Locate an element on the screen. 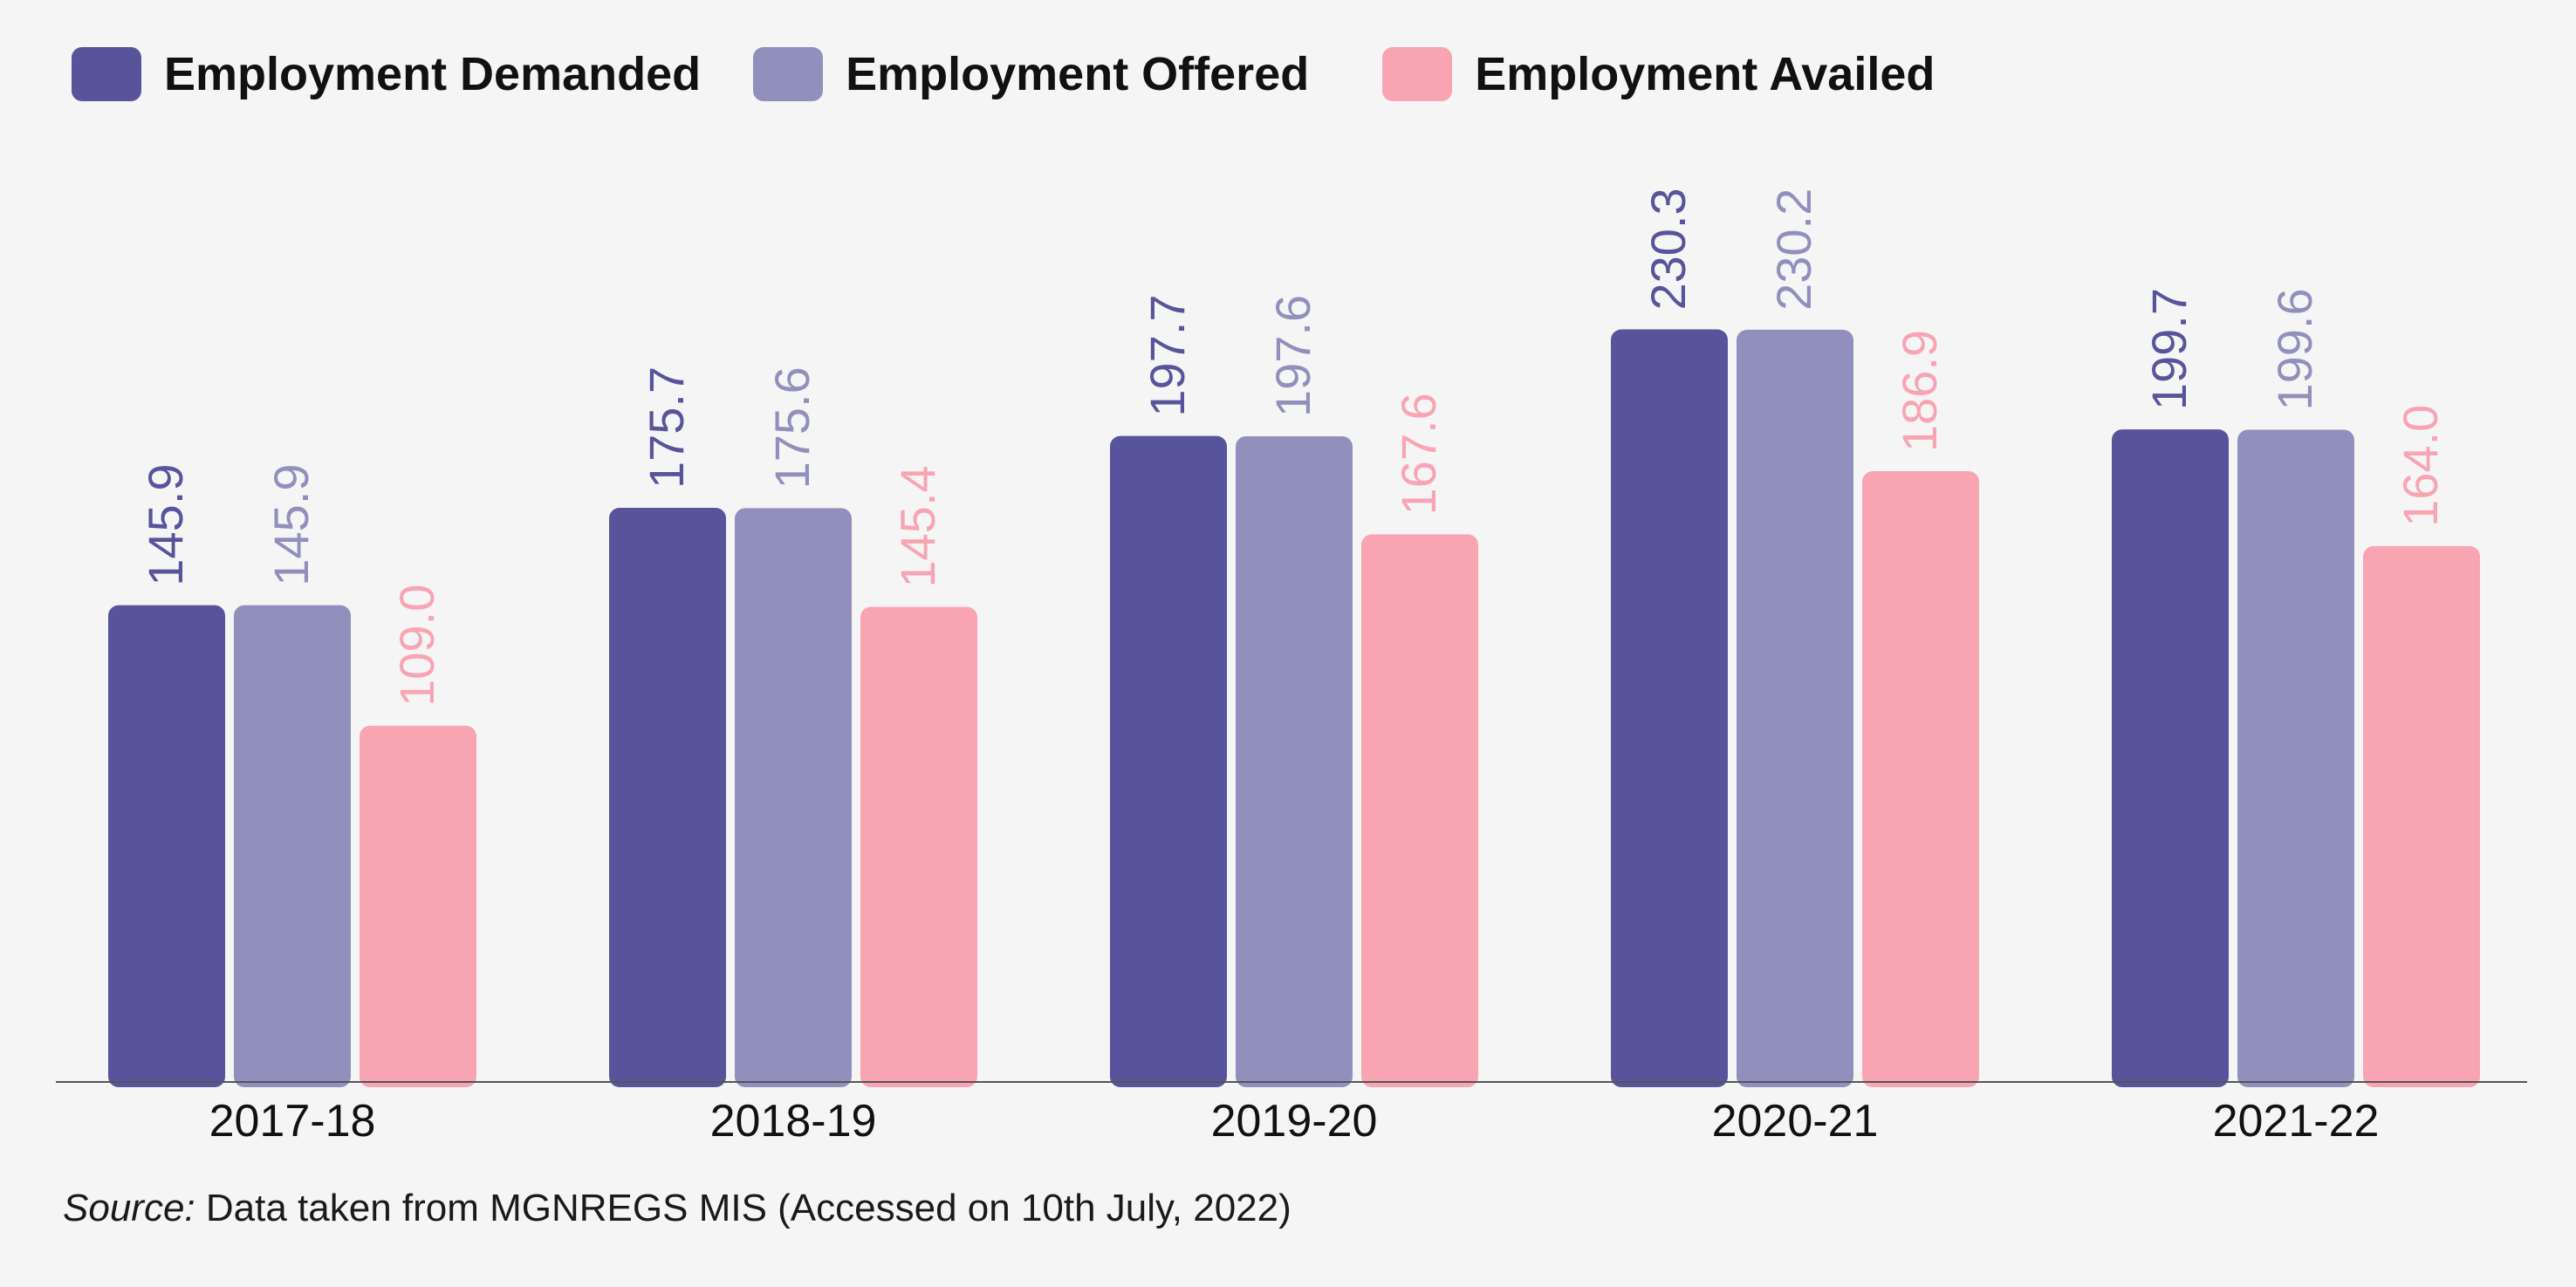  data-label-2021-22-employment-availed: 164.0 is located at coordinates (2420, 466).